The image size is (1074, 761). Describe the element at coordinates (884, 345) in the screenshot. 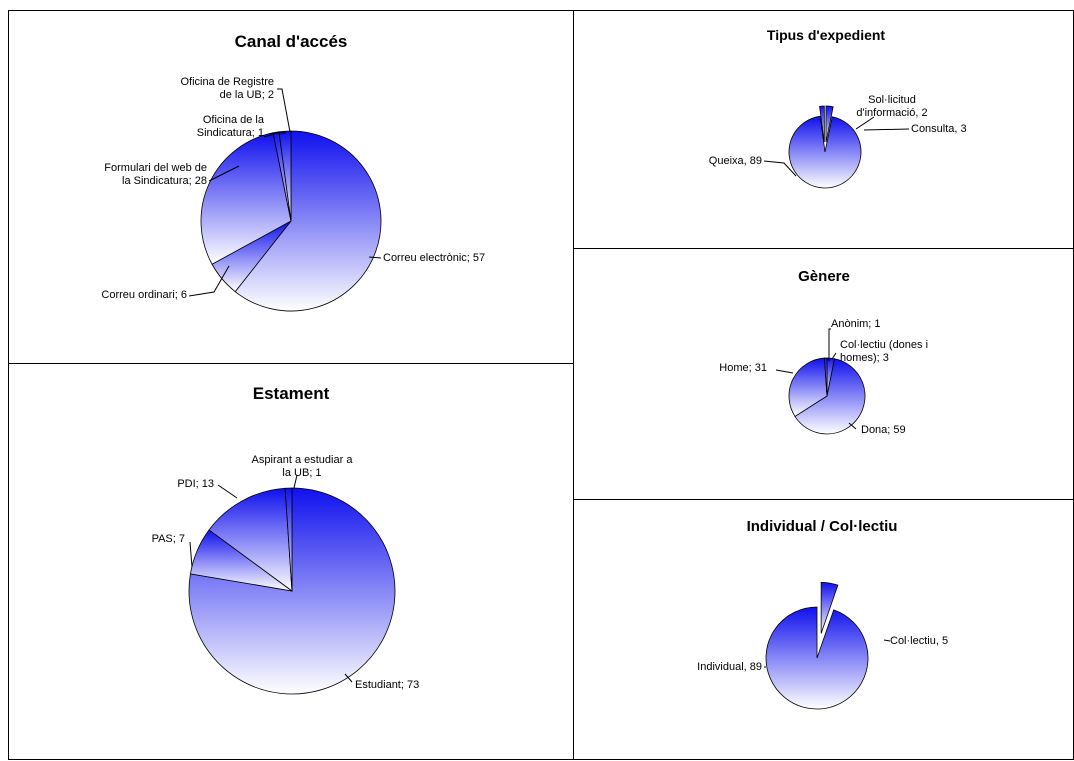

I see `slice-label-line: Col·lectiu (dones i` at that location.